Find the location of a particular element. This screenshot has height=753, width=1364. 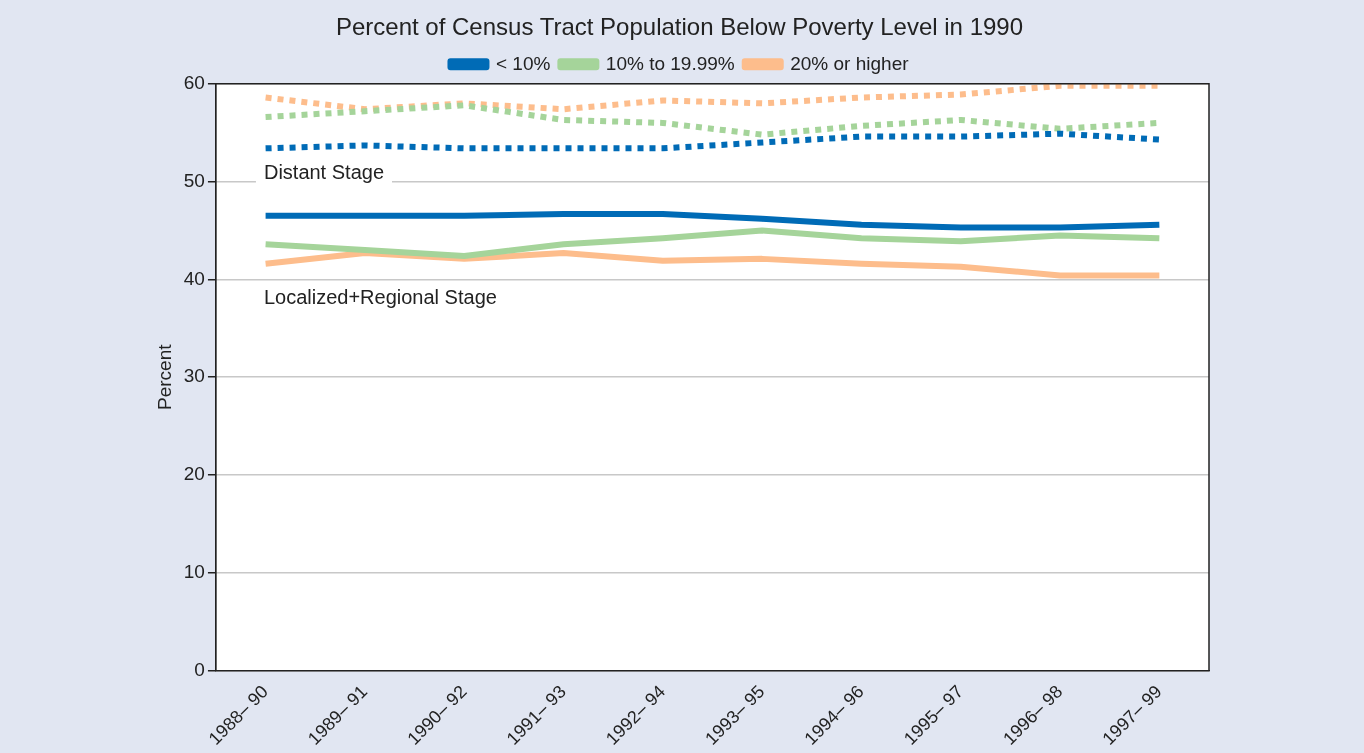

y-tick-label: 40 is located at coordinates (194, 278).